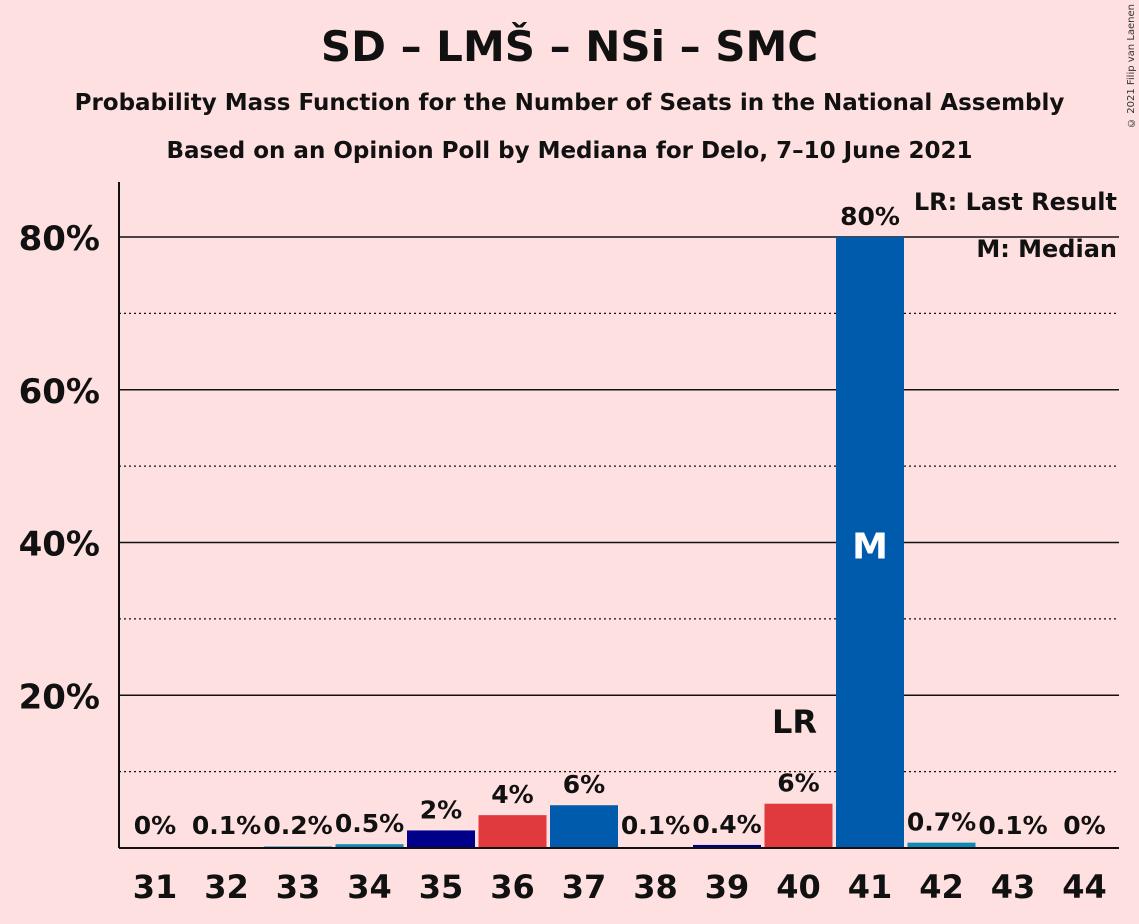 The width and height of the screenshot is (1139, 924). What do you see at coordinates (726, 824) in the screenshot?
I see `value-label-39: 0.4%` at bounding box center [726, 824].